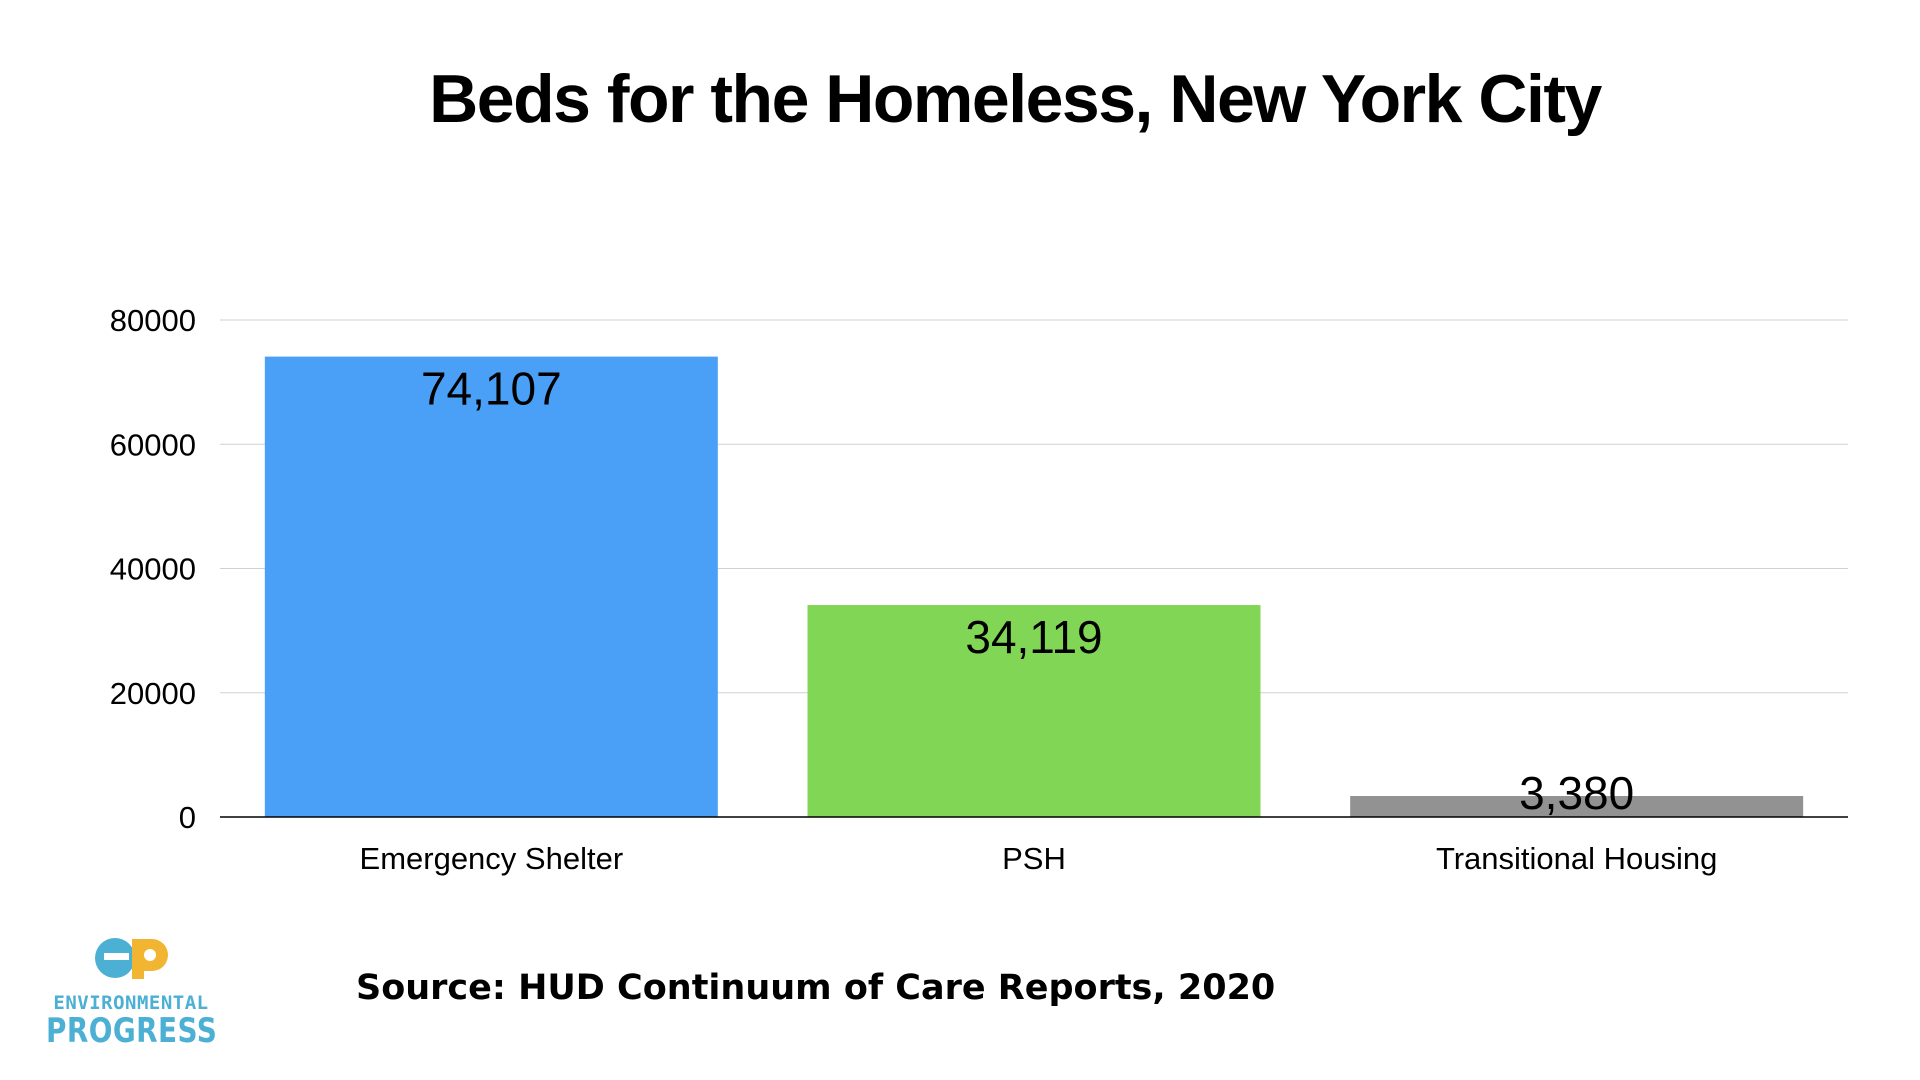  I want to click on y-tick-label: 80000, so click(153, 320).